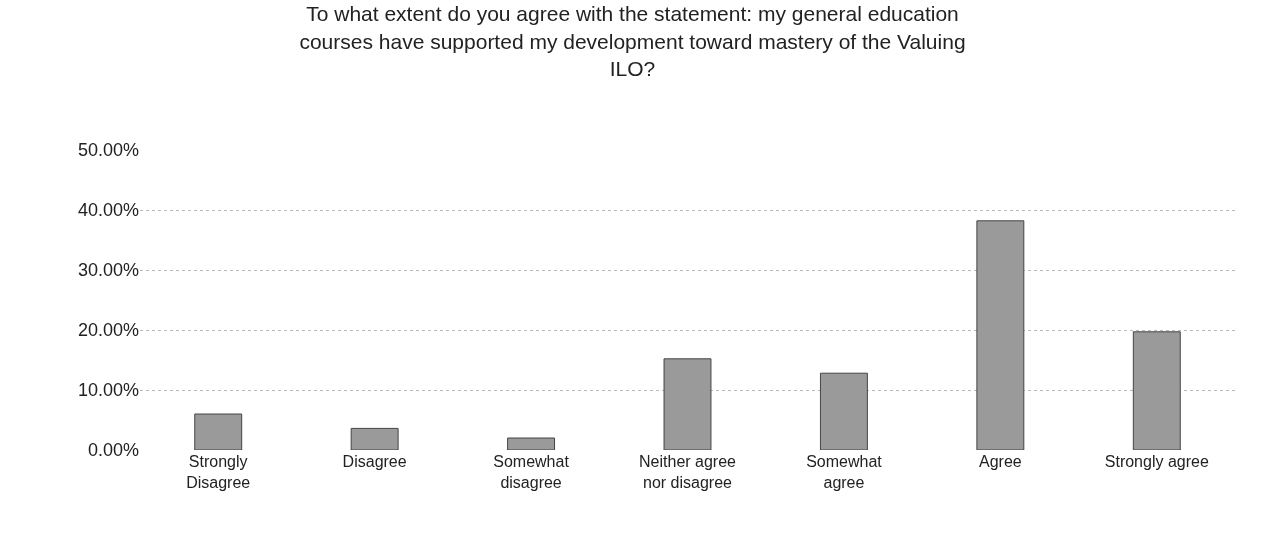 The image size is (1265, 535). What do you see at coordinates (108, 390) in the screenshot?
I see `y-tick-label: 10.00%` at bounding box center [108, 390].